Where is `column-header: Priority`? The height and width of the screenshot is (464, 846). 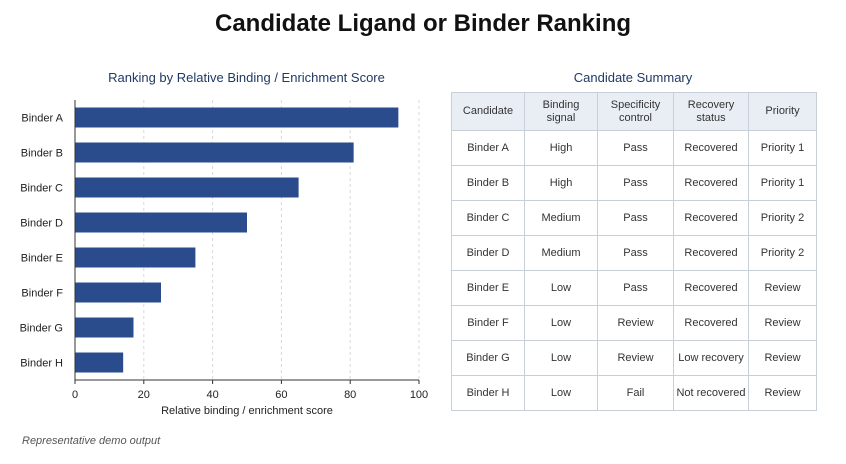 column-header: Priority is located at coordinates (782, 111).